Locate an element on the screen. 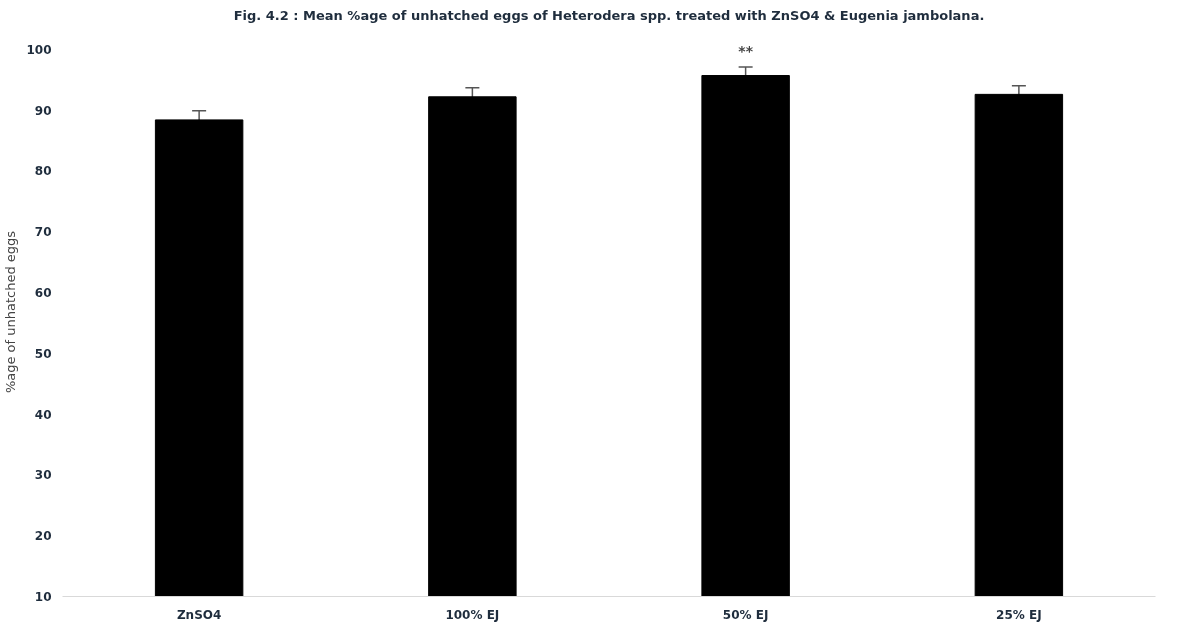  y-tick-label: 20 is located at coordinates (43, 536).